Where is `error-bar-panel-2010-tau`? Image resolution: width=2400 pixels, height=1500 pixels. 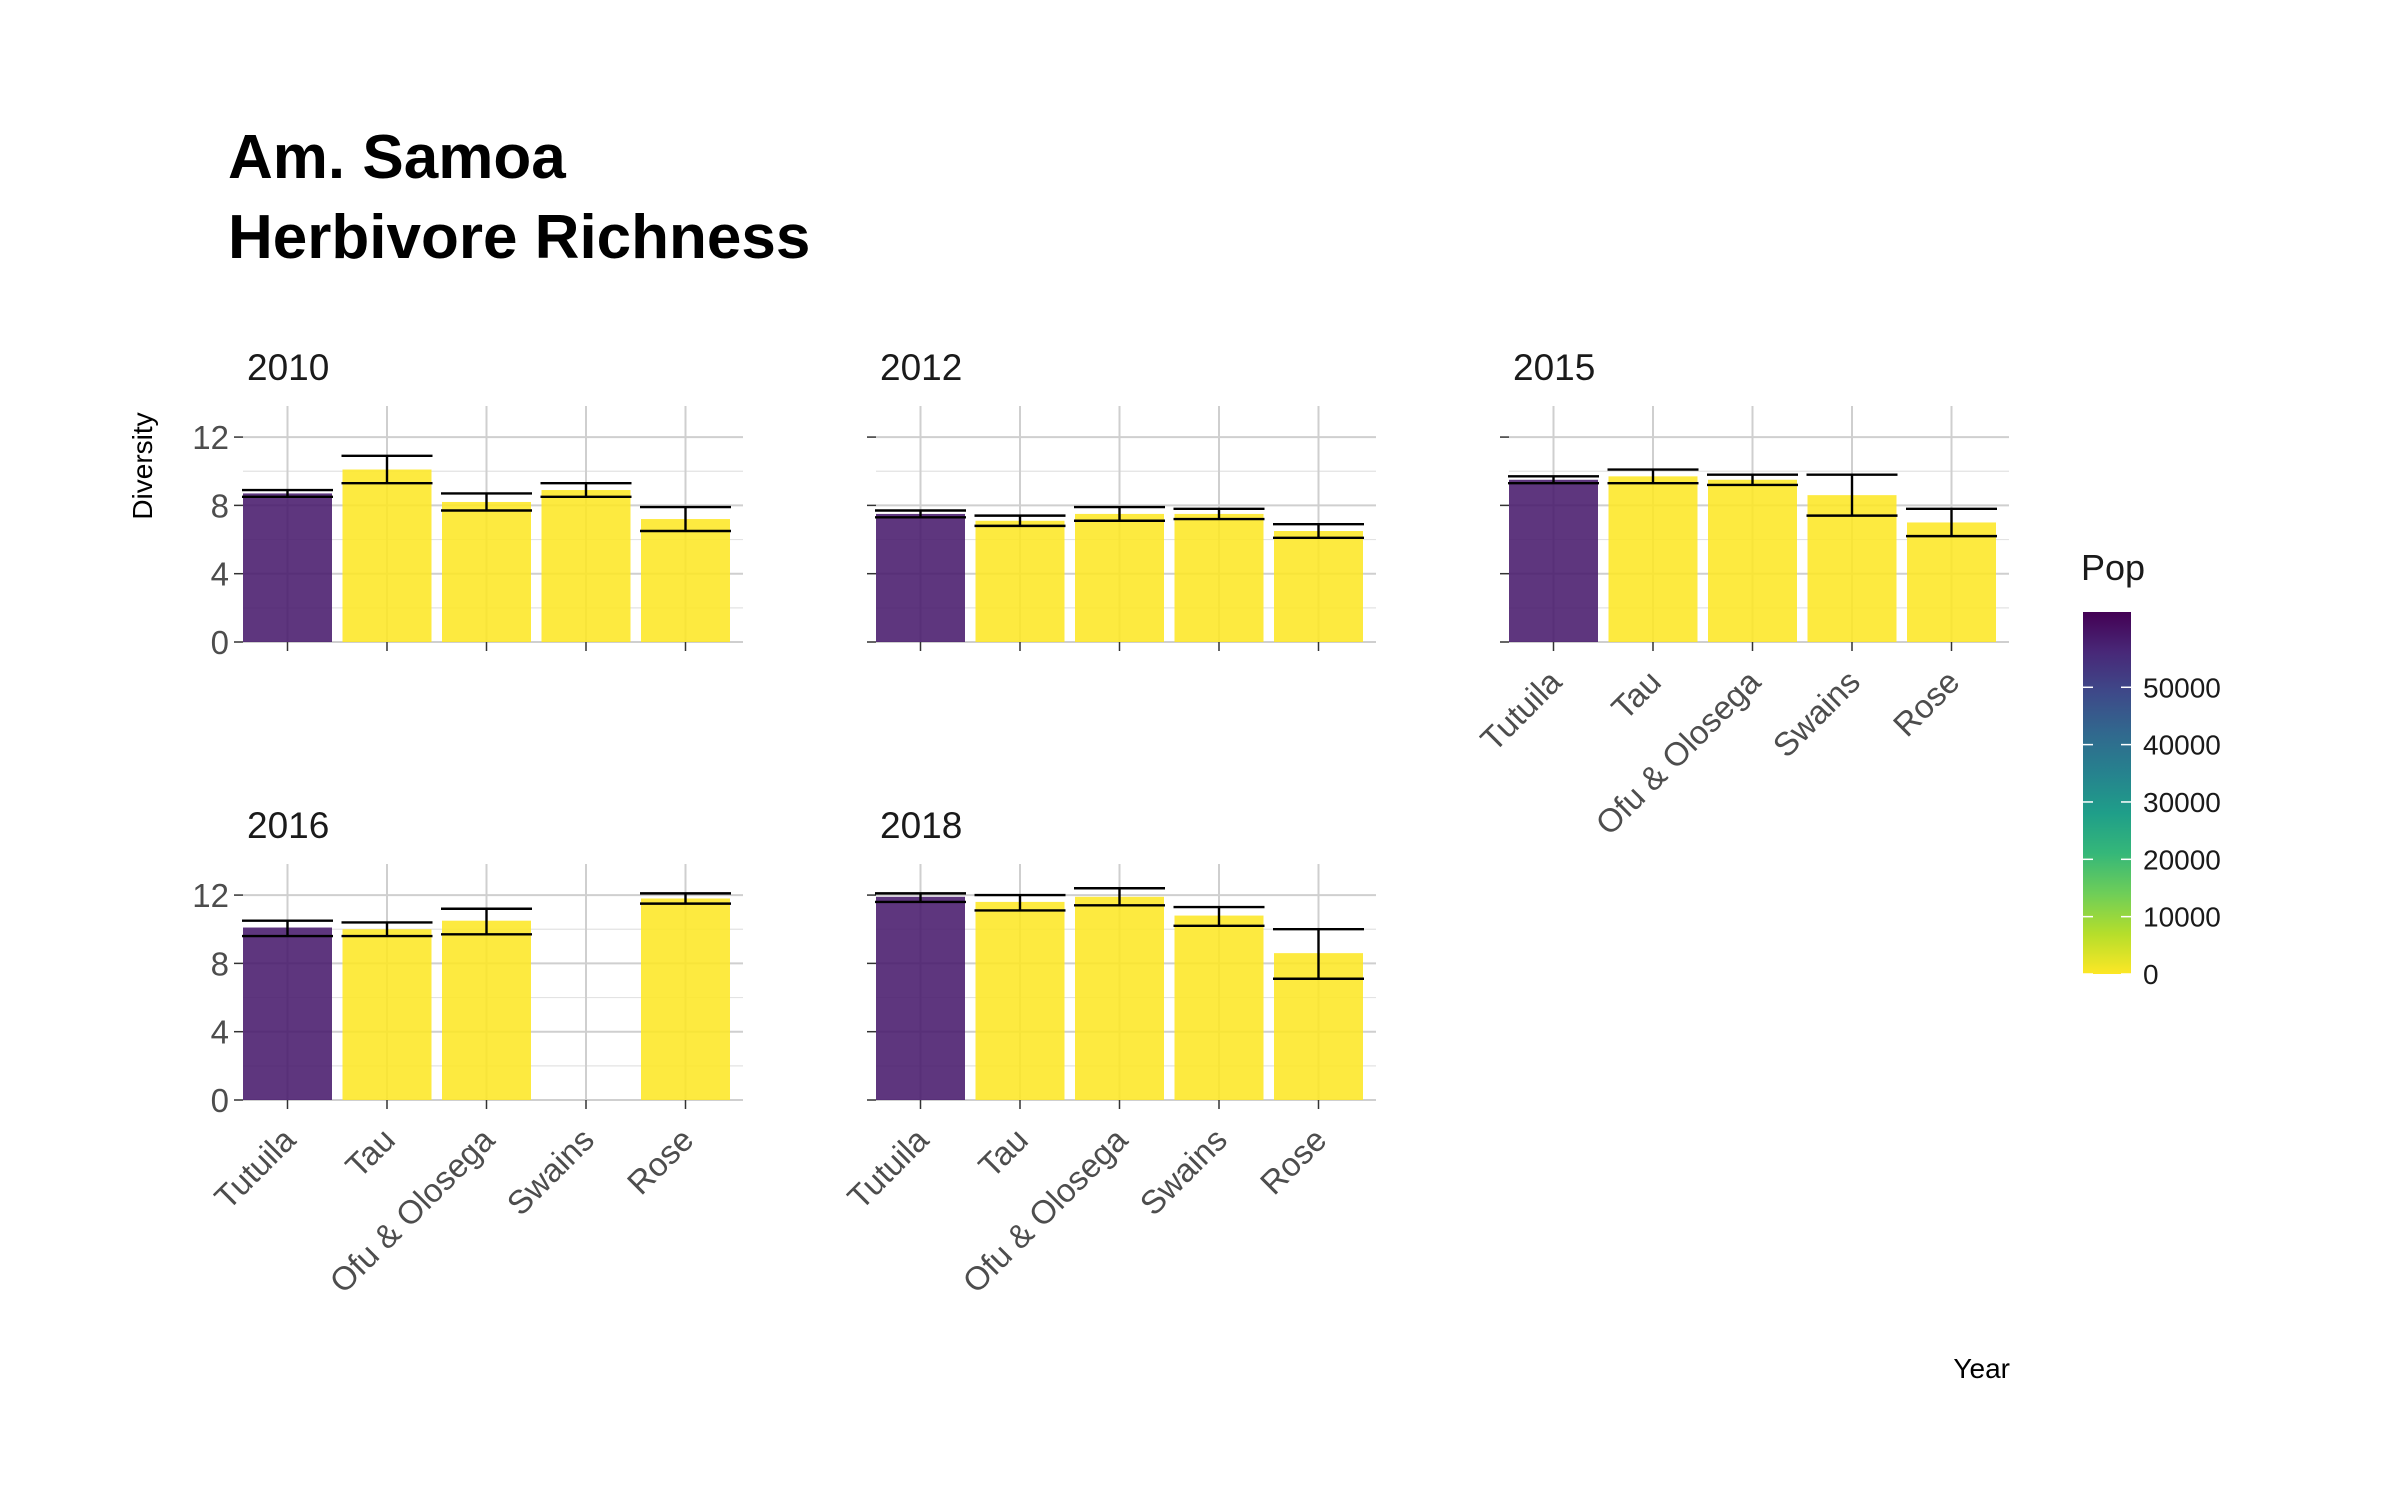 error-bar-panel-2010-tau is located at coordinates (387, 469).